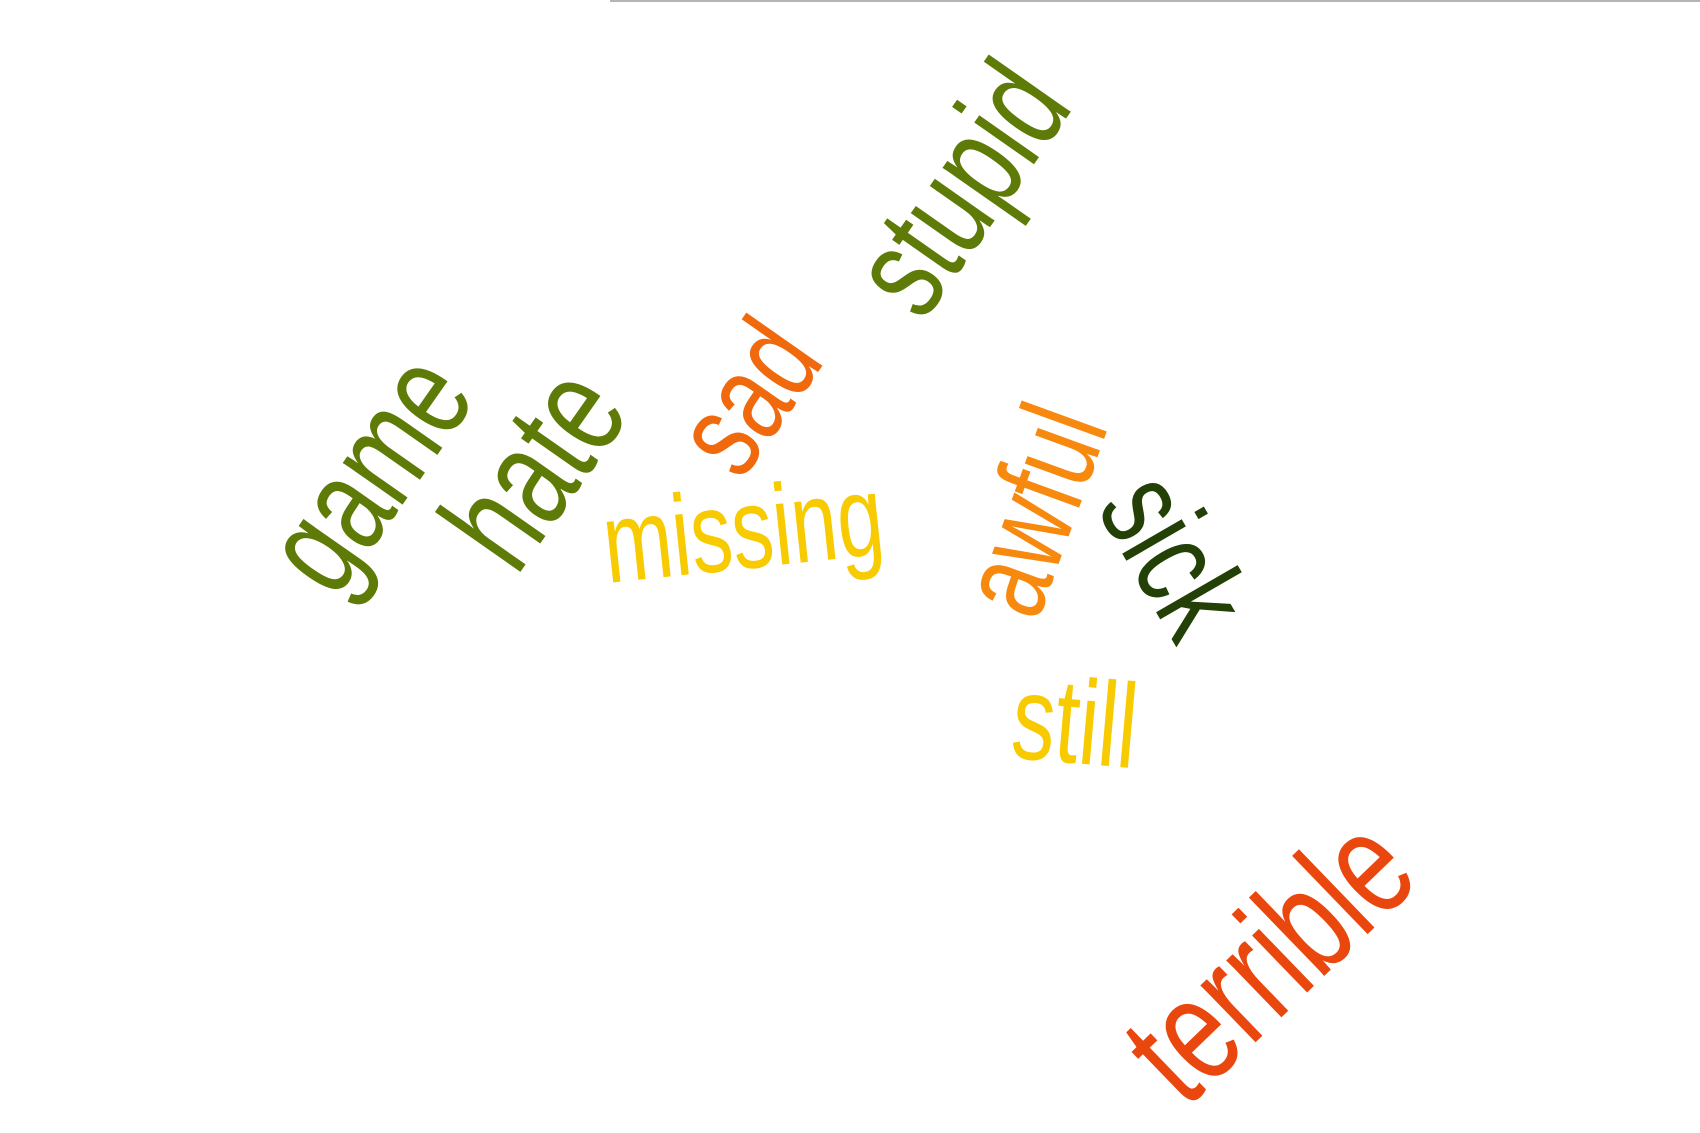 Image resolution: width=1700 pixels, height=1133 pixels. What do you see at coordinates (743, 529) in the screenshot?
I see `word-missing: missing` at bounding box center [743, 529].